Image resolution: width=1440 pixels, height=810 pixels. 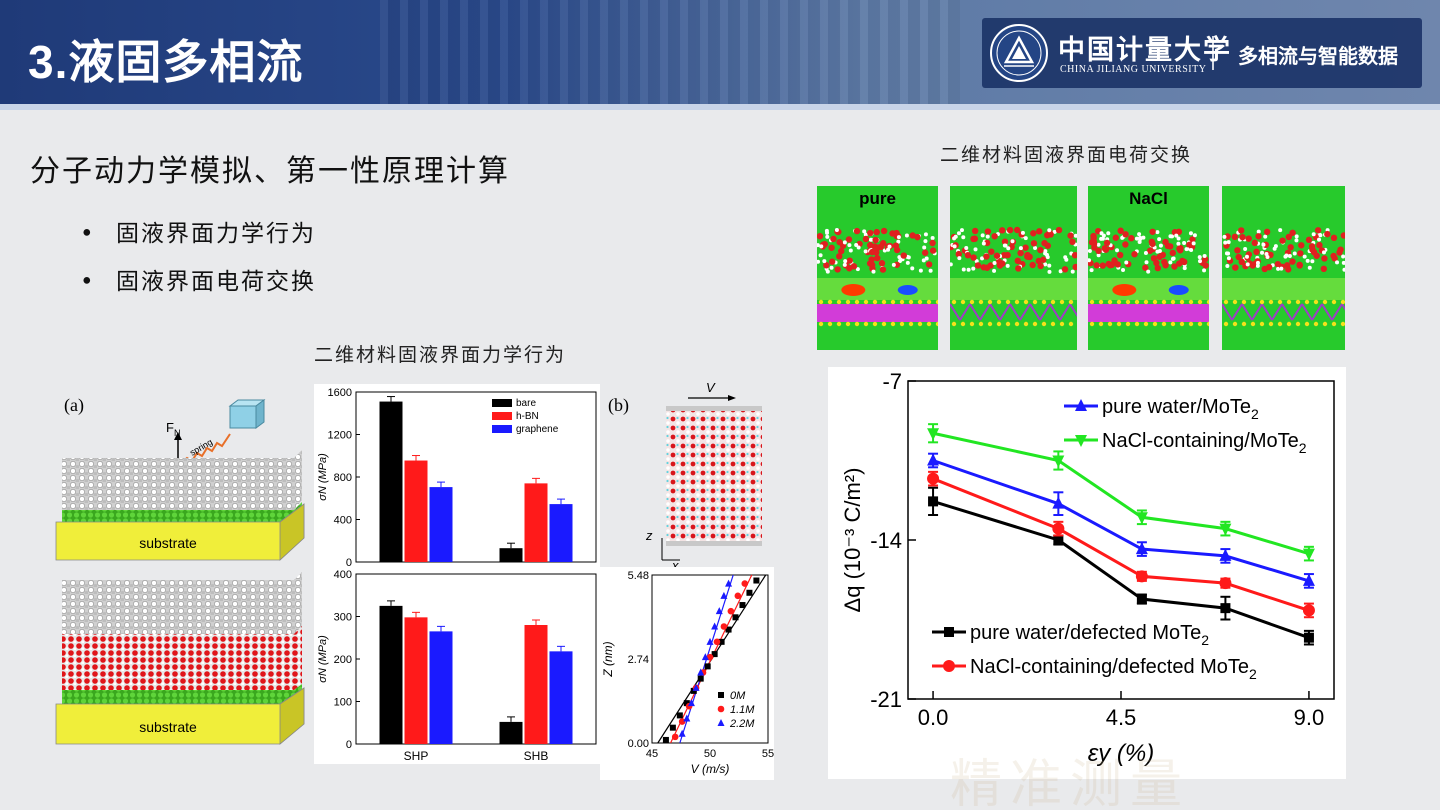 I want to click on figure-a-label: (a), so click(x=74, y=405).